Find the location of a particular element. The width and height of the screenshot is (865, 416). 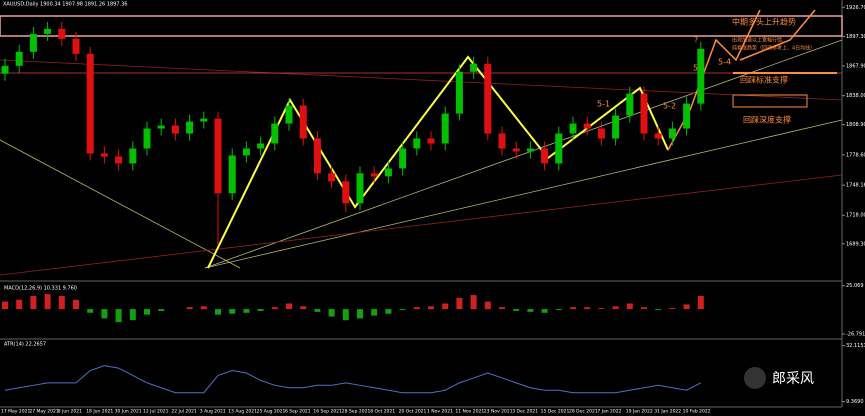

y-tick-label: -26.791 is located at coordinates (855, 335).